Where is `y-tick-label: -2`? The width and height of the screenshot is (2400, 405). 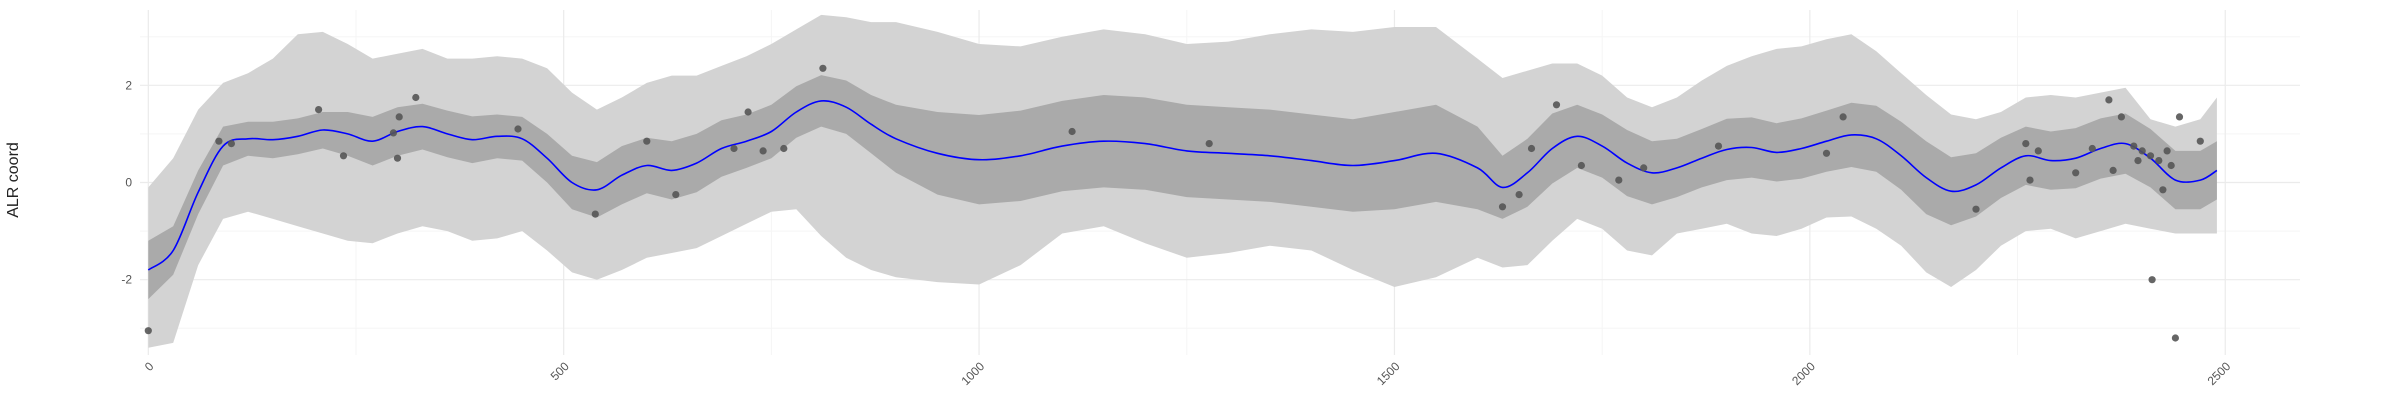
y-tick-label: -2 is located at coordinates (126, 280).